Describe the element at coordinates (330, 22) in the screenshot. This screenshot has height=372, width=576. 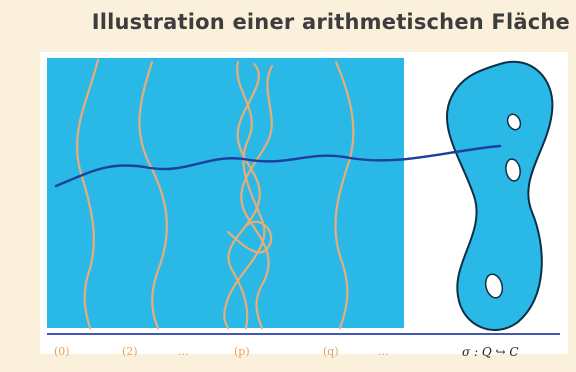
I see `figure-title: Illustration einer arithmetischen Fläche` at that location.